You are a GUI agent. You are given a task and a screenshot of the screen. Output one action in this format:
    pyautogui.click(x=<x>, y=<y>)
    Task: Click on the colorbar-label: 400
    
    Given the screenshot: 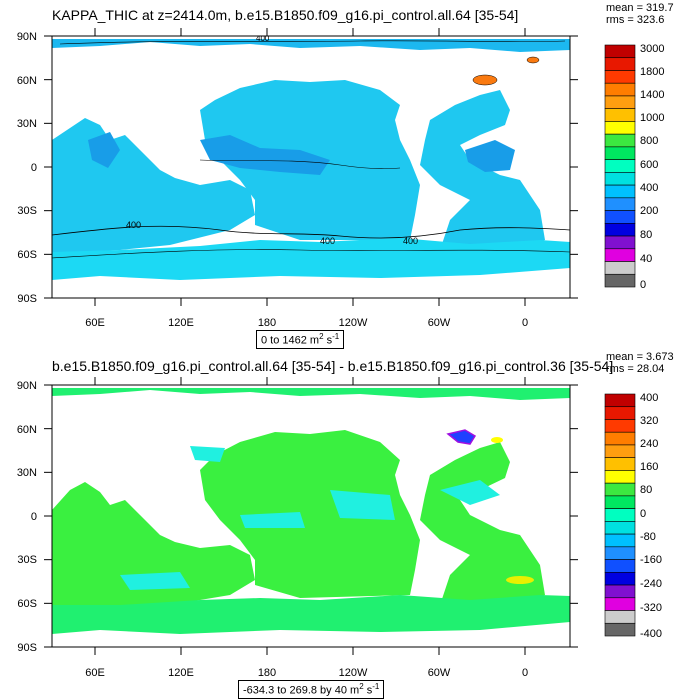 What is the action you would take?
    pyautogui.click(x=649, y=188)
    